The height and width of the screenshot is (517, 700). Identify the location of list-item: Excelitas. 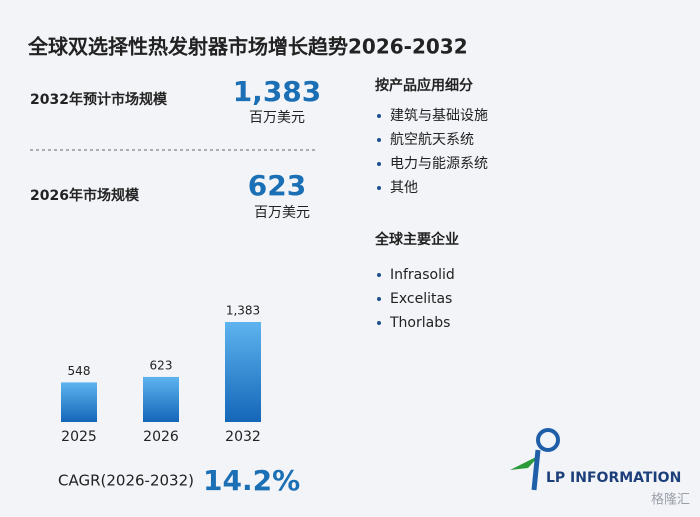
(421, 299).